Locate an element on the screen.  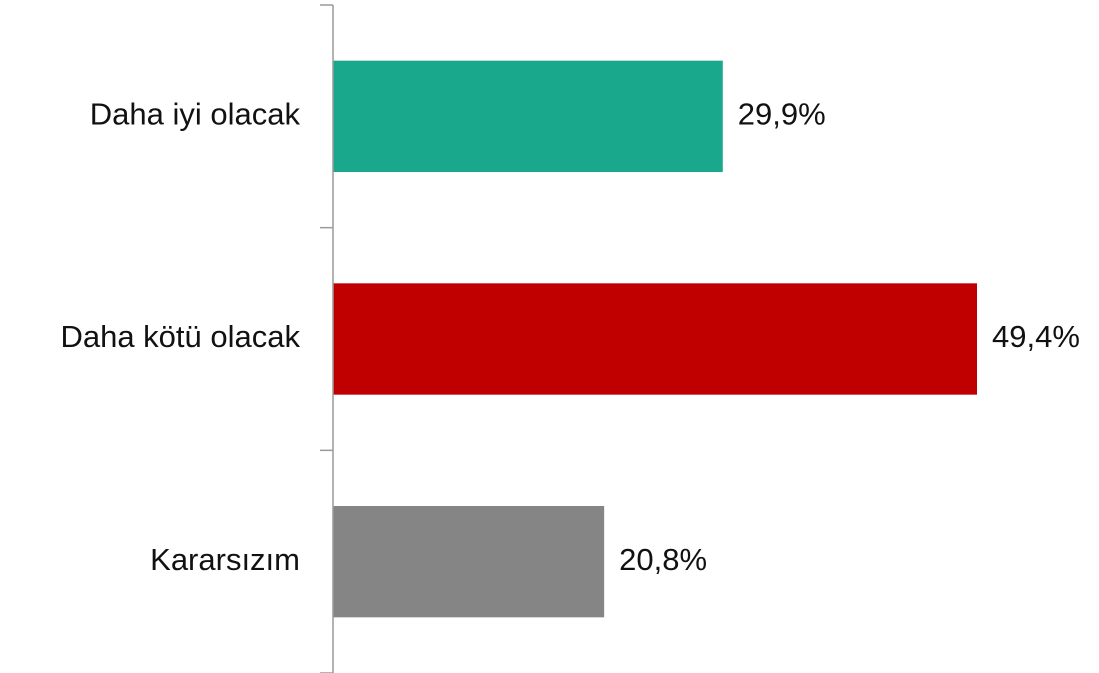
category-label: Kararsızım is located at coordinates (225, 559).